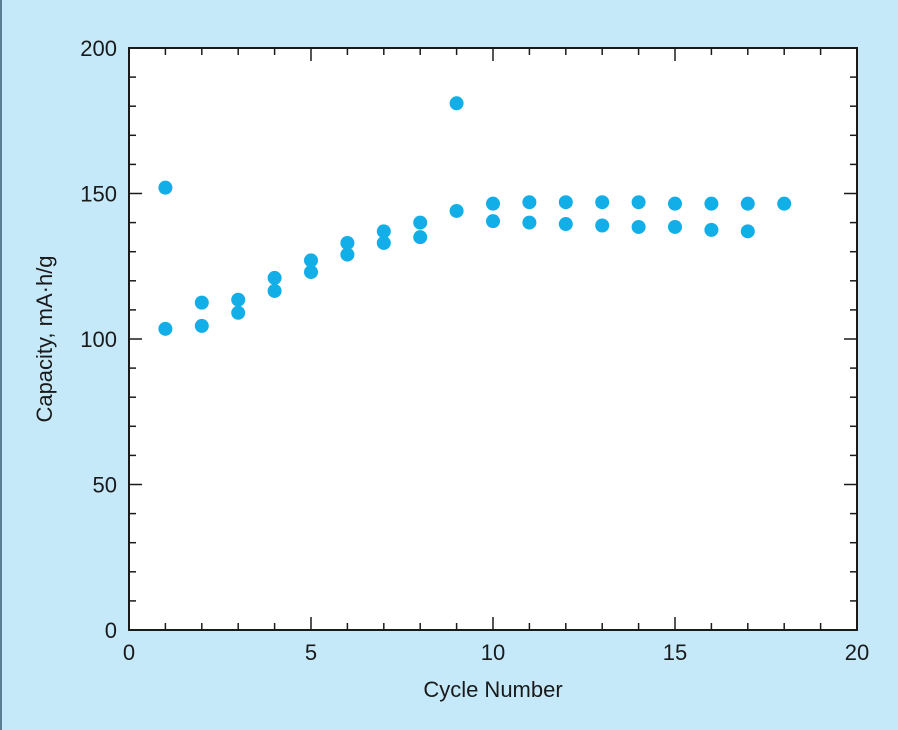 This screenshot has width=898, height=730. I want to click on y-tick-label: 150, so click(98, 194).